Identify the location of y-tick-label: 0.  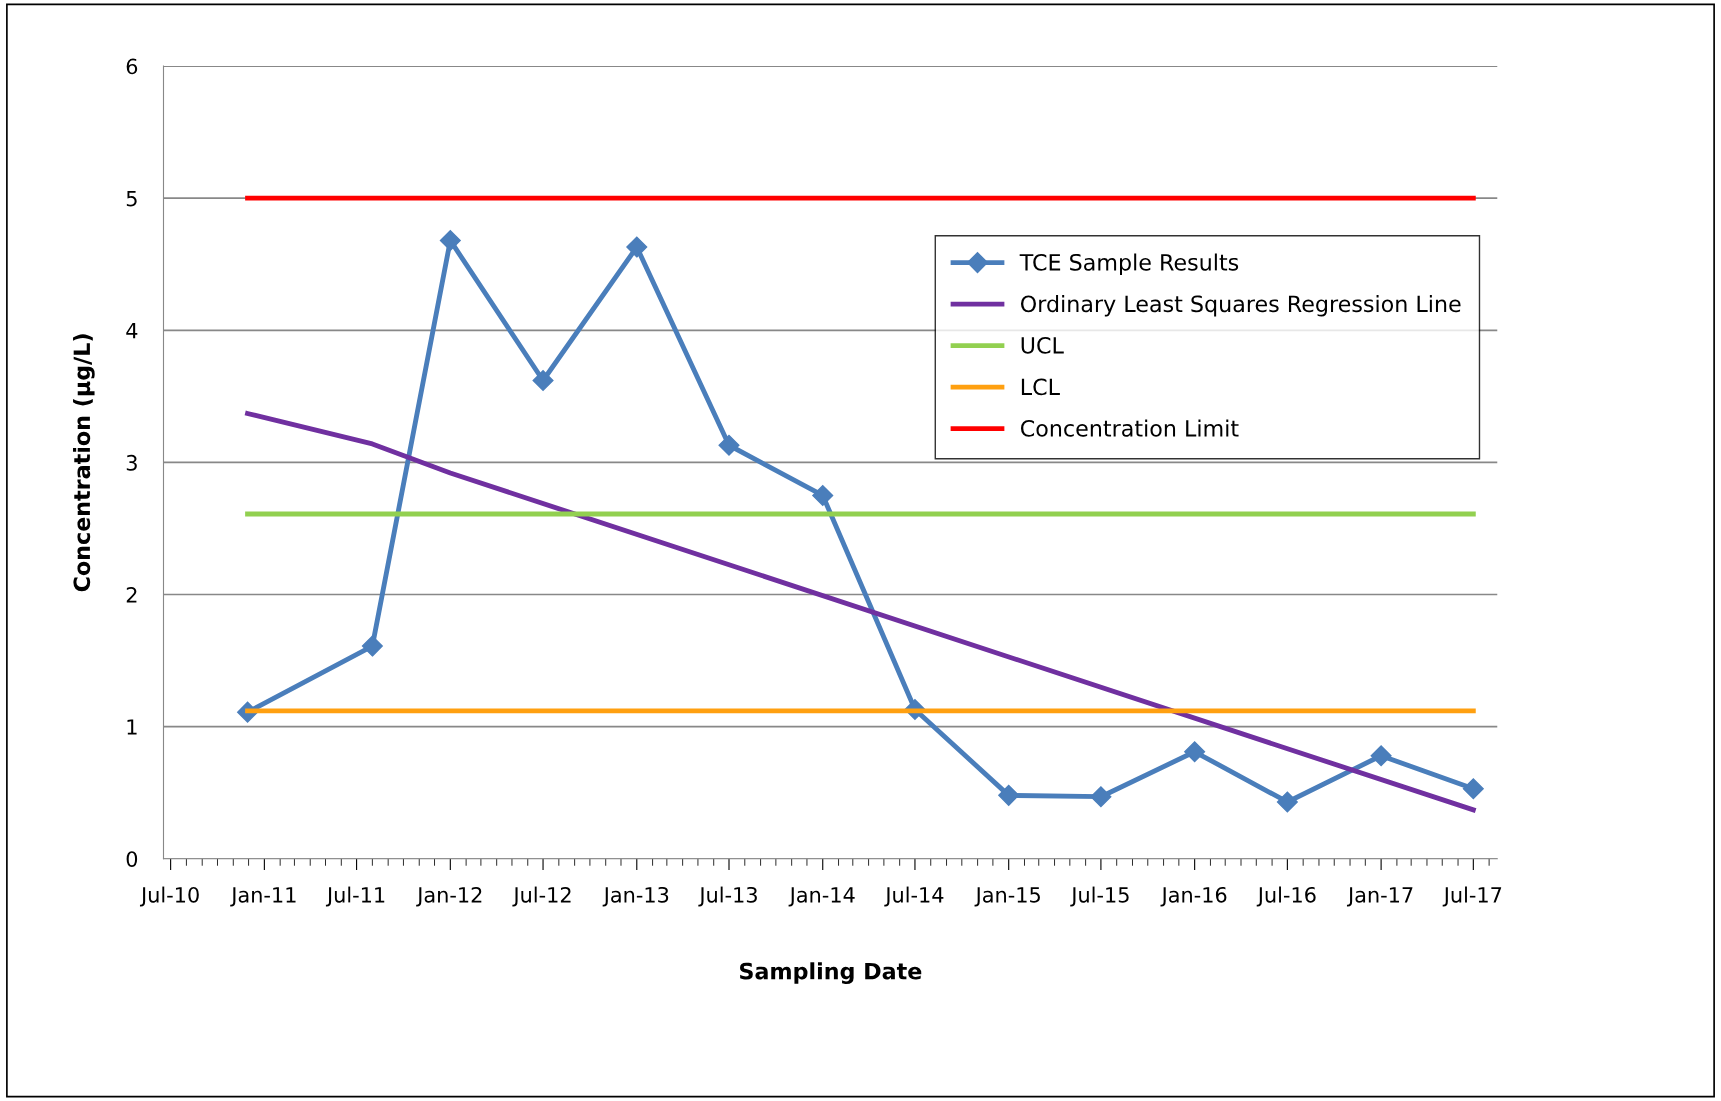
(132, 859).